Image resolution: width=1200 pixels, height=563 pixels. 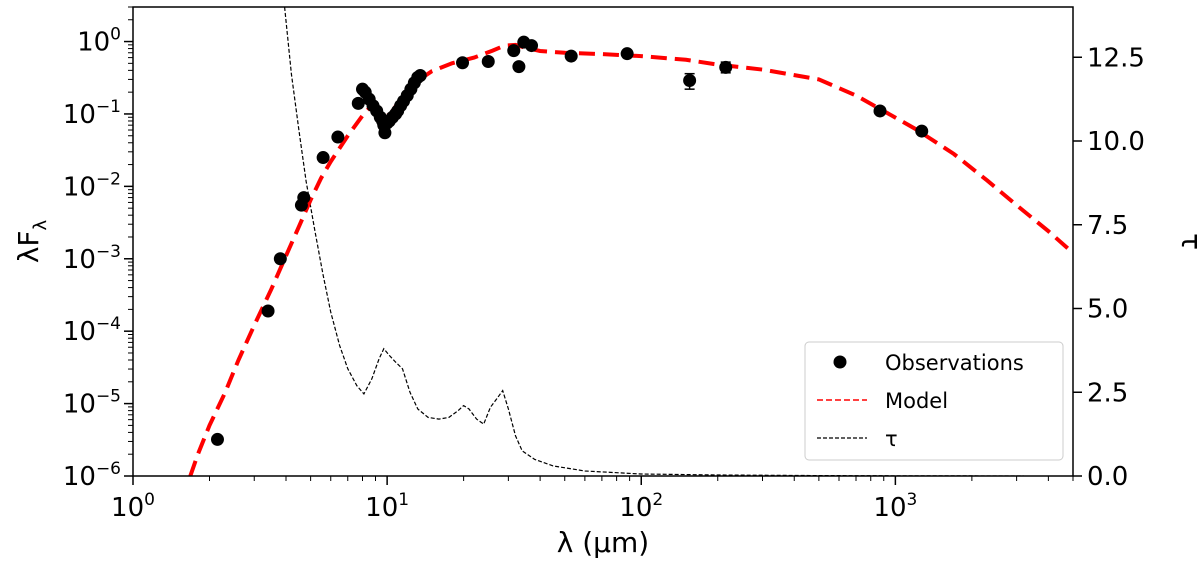 What do you see at coordinates (840, 362) in the screenshot?
I see `legend-observations-marker` at bounding box center [840, 362].